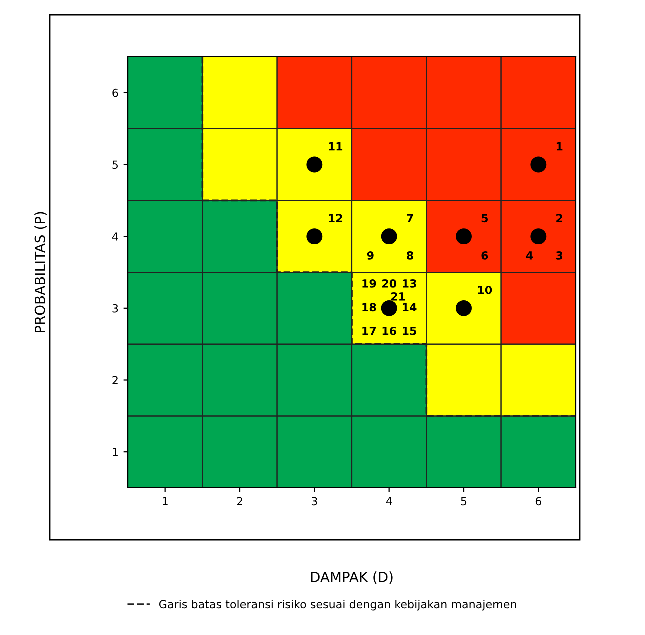 This screenshot has width=645, height=635. I want to click on annotation: 14, so click(410, 307).